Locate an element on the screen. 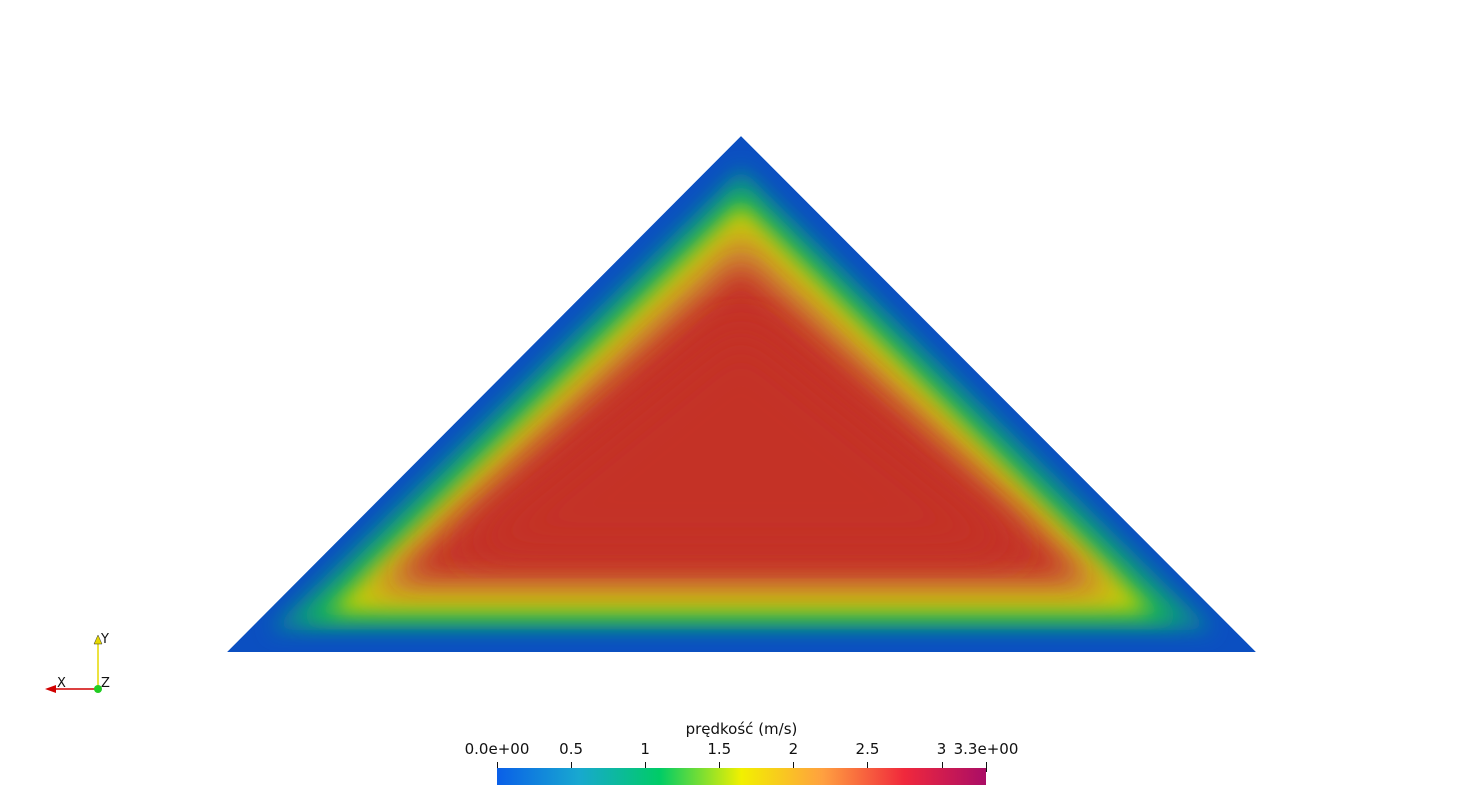 This screenshot has width=1483, height=788. orientation-axes-widget is located at coordinates (74, 663).